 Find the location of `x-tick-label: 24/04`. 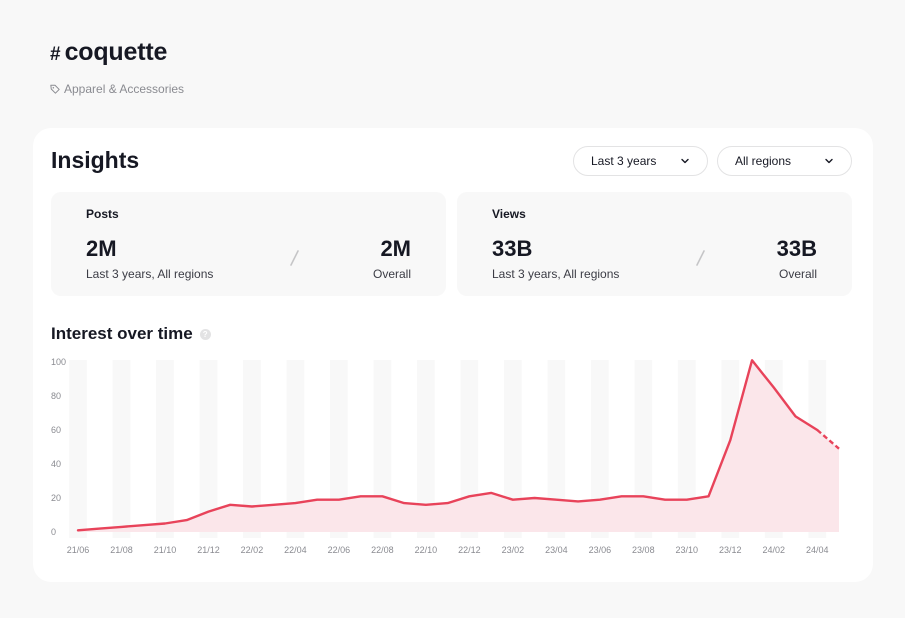

x-tick-label: 24/04 is located at coordinates (817, 550).